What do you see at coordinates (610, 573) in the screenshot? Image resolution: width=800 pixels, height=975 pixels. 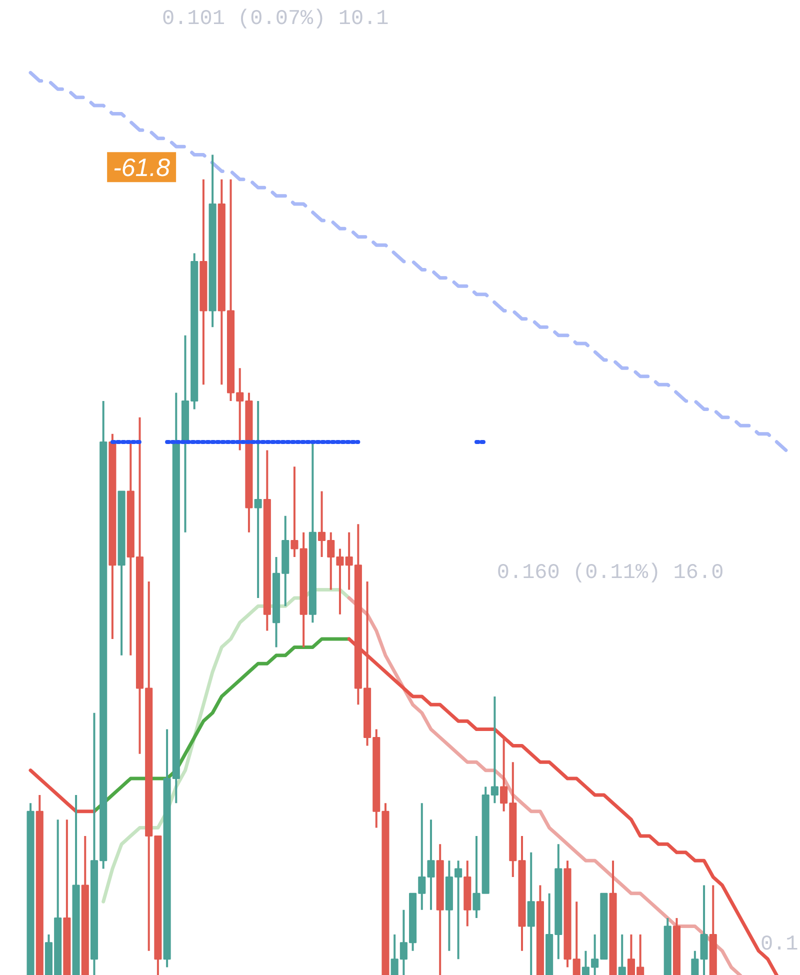 I see `annotation: 0.160 (0.11%) 16.0` at bounding box center [610, 573].